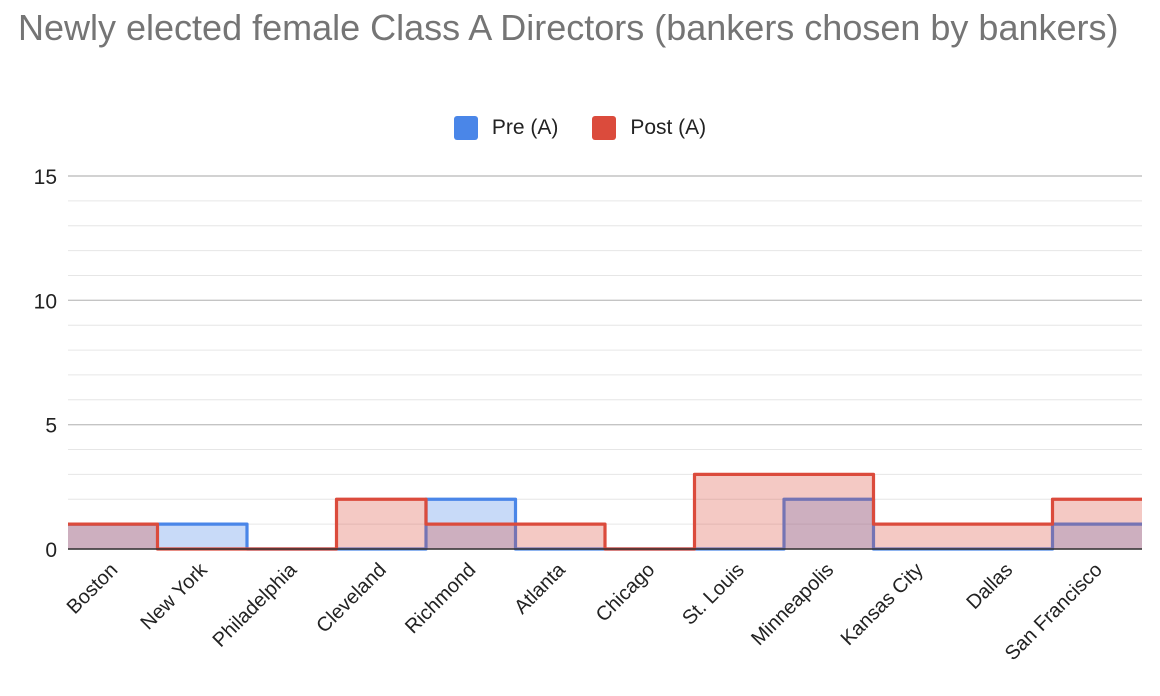 This screenshot has height=696, width=1160. Describe the element at coordinates (51, 550) in the screenshot. I see `y-tick-label: 0` at that location.